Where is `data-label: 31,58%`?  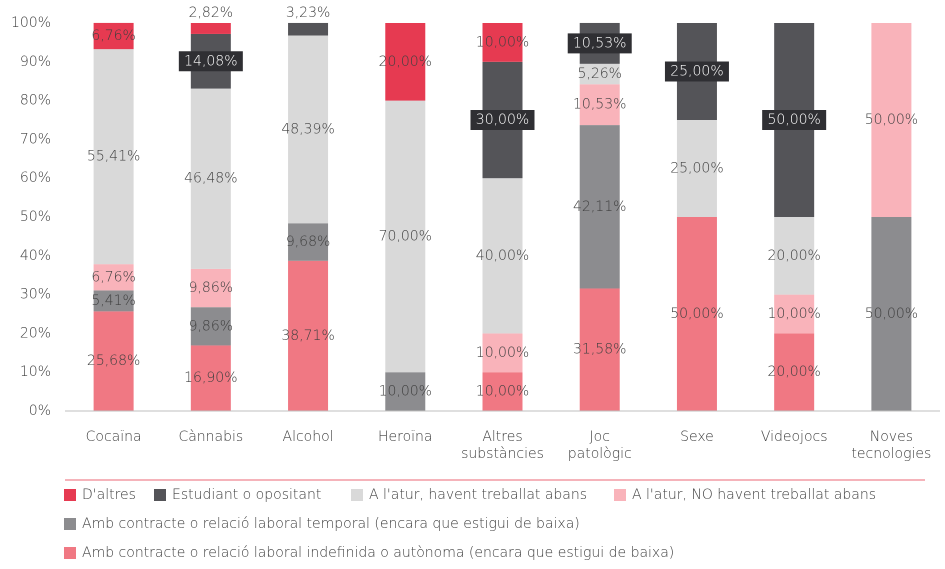
data-label: 31,58% is located at coordinates (599, 350).